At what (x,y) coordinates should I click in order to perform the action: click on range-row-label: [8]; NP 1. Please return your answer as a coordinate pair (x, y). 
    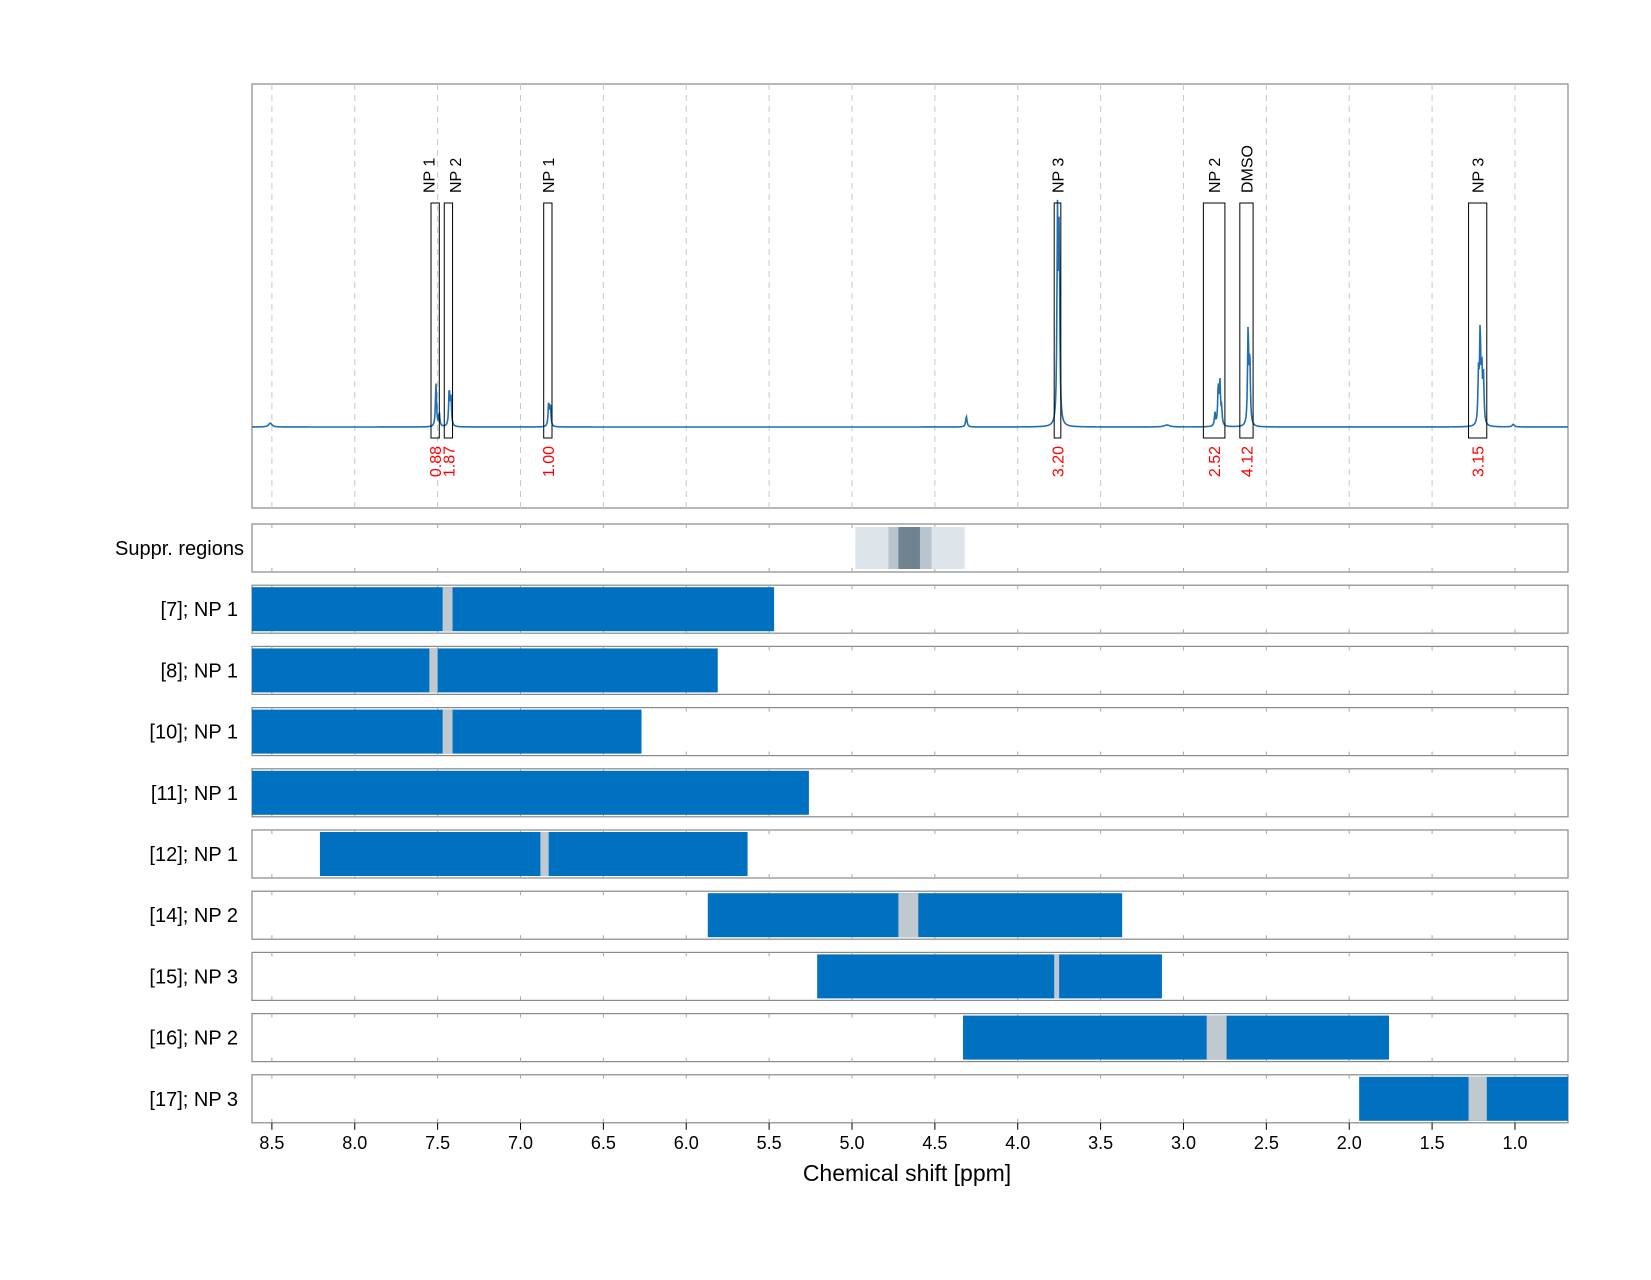
    Looking at the image, I should click on (199, 671).